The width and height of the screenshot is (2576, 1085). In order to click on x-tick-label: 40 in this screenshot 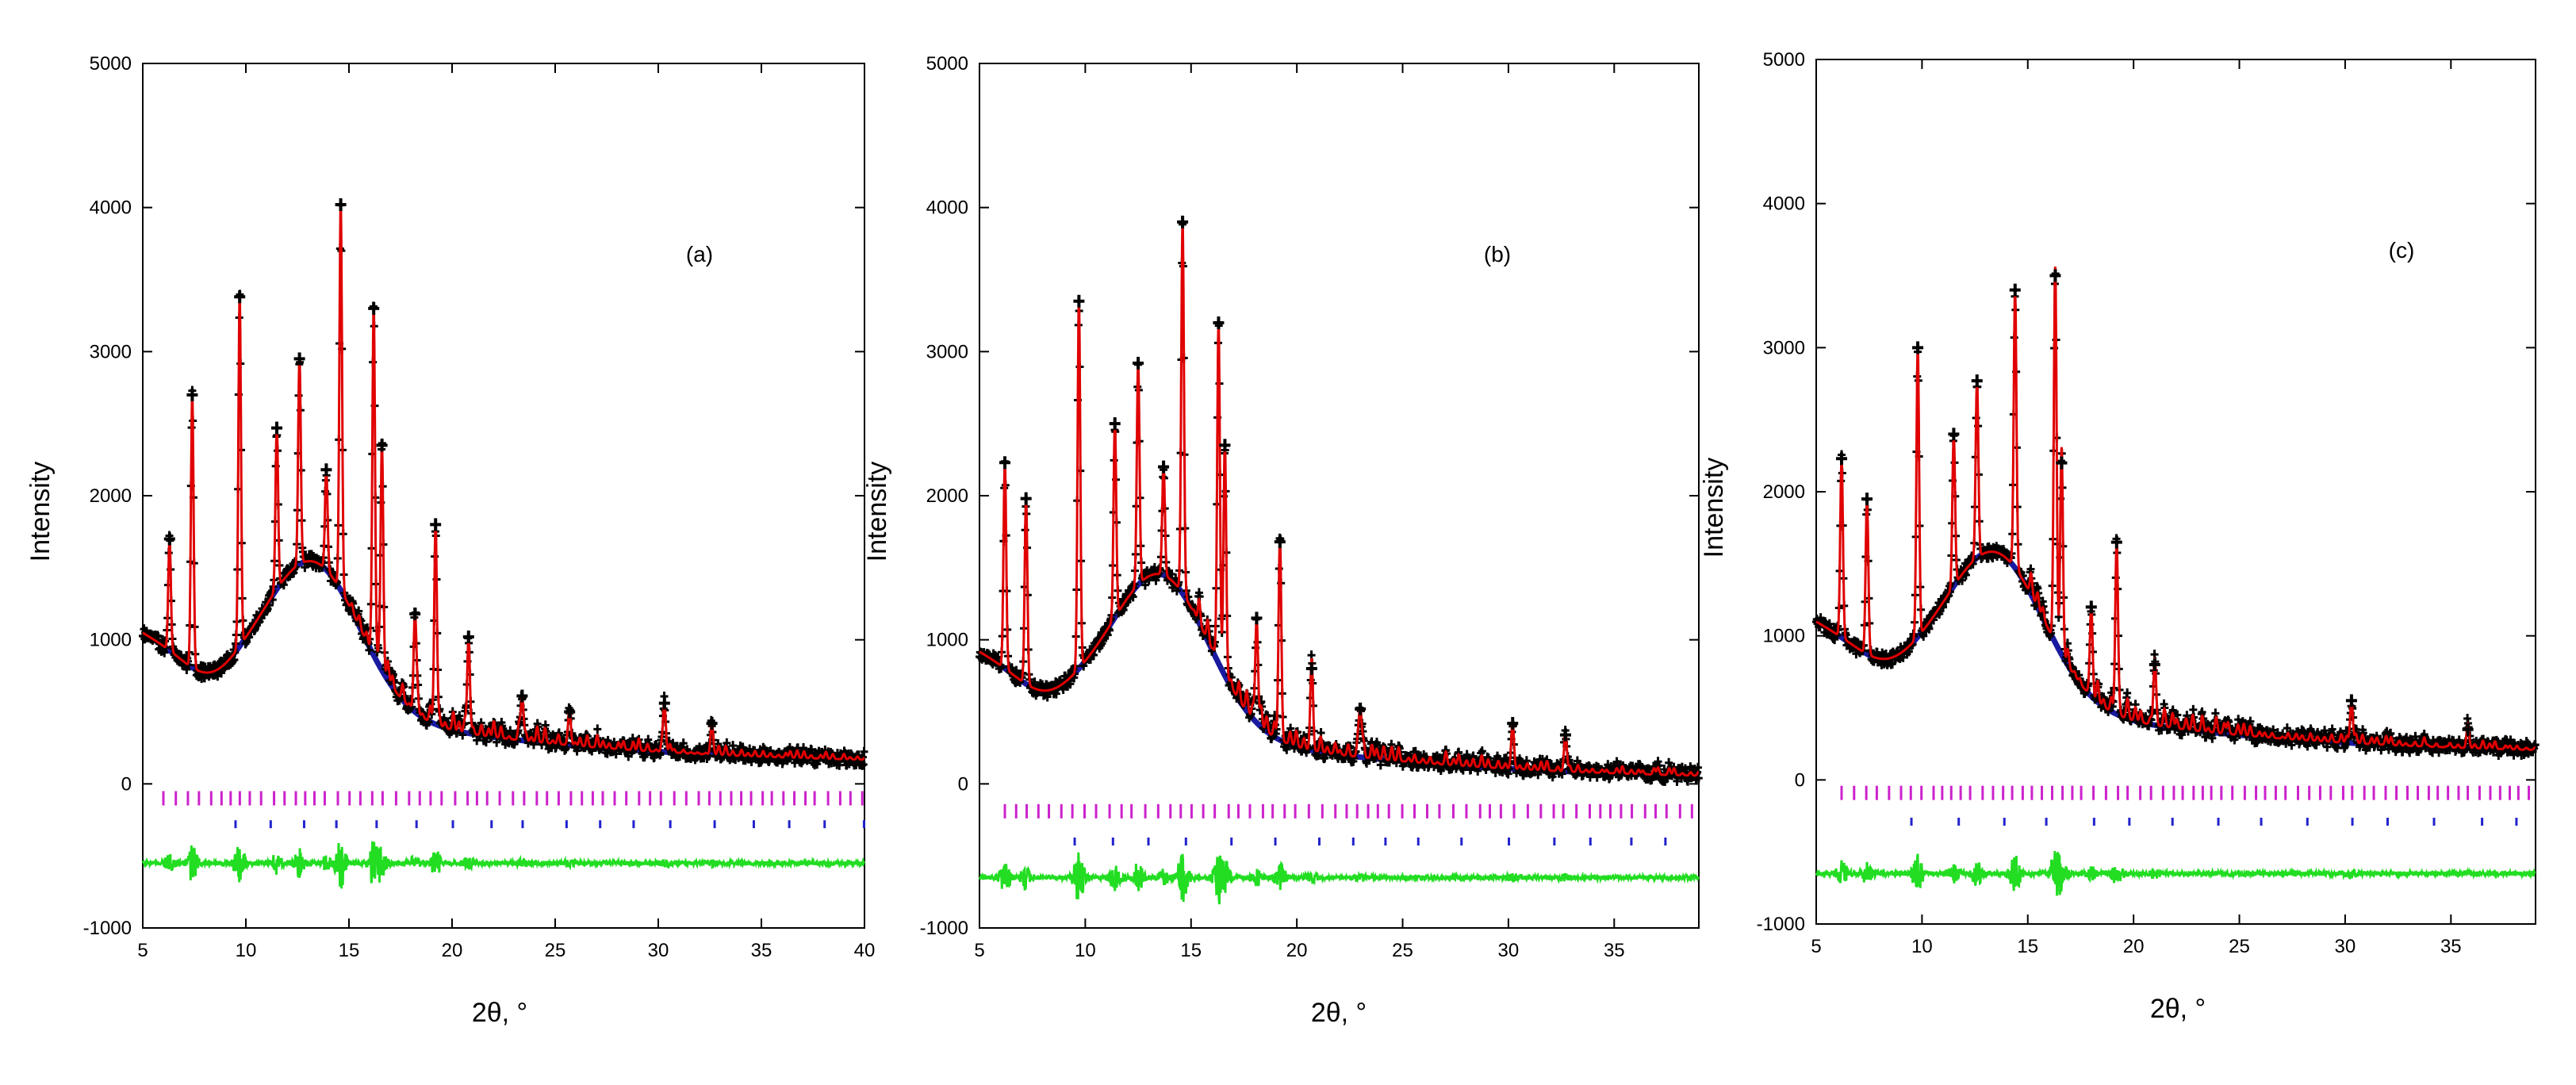, I will do `click(865, 950)`.